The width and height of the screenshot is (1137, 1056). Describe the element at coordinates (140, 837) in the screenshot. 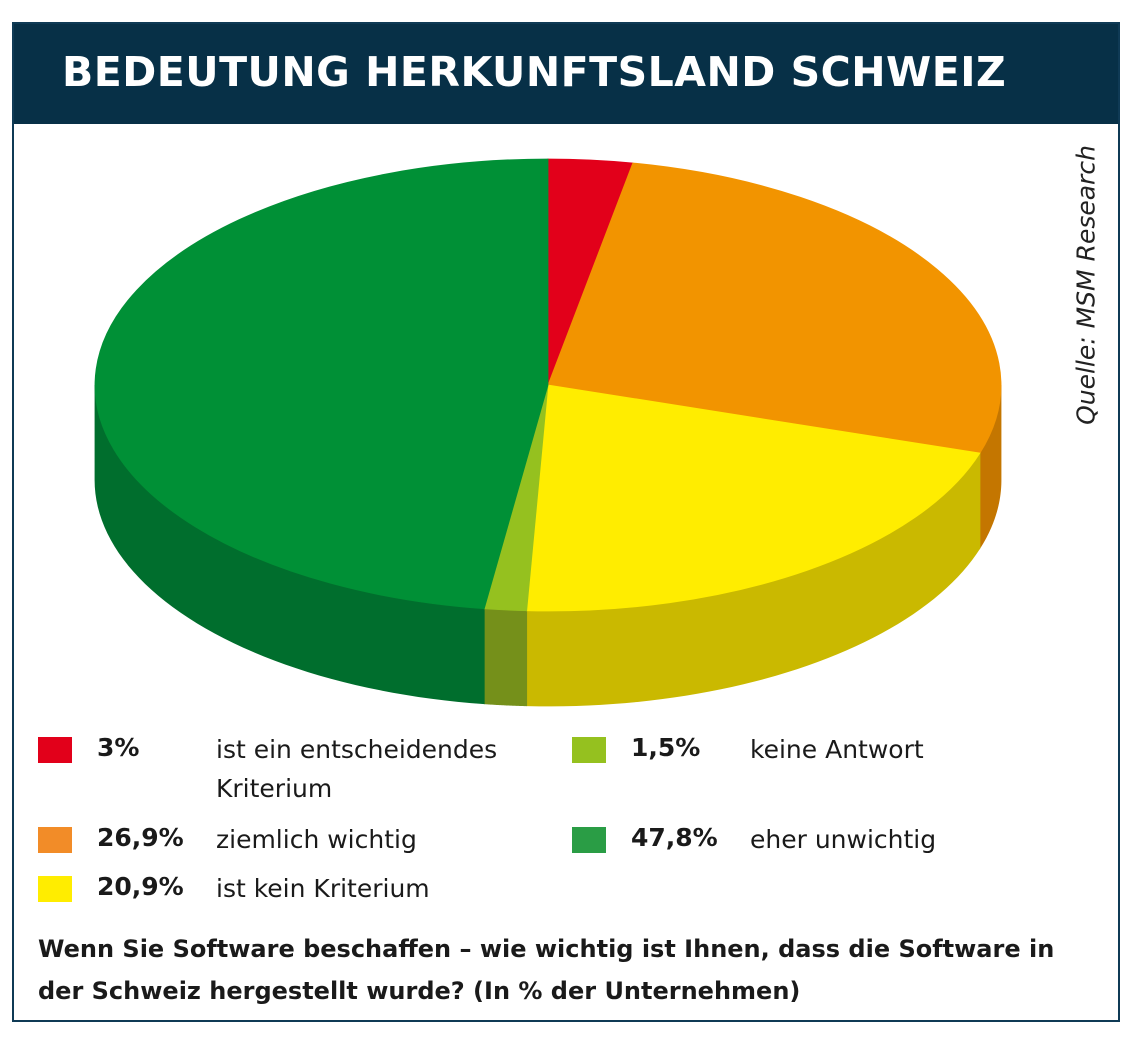

I see `legend-value-ziemlich-wichtig: 26,9%` at that location.